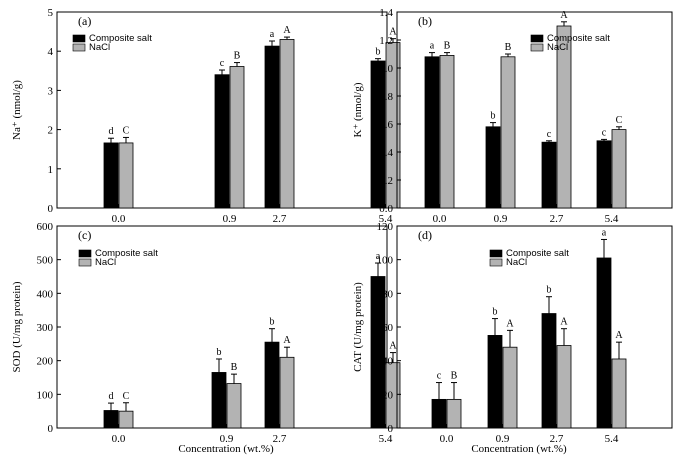 The image size is (681, 463). Describe the element at coordinates (45, 362) in the screenshot. I see `y-tick-label: 200` at that location.